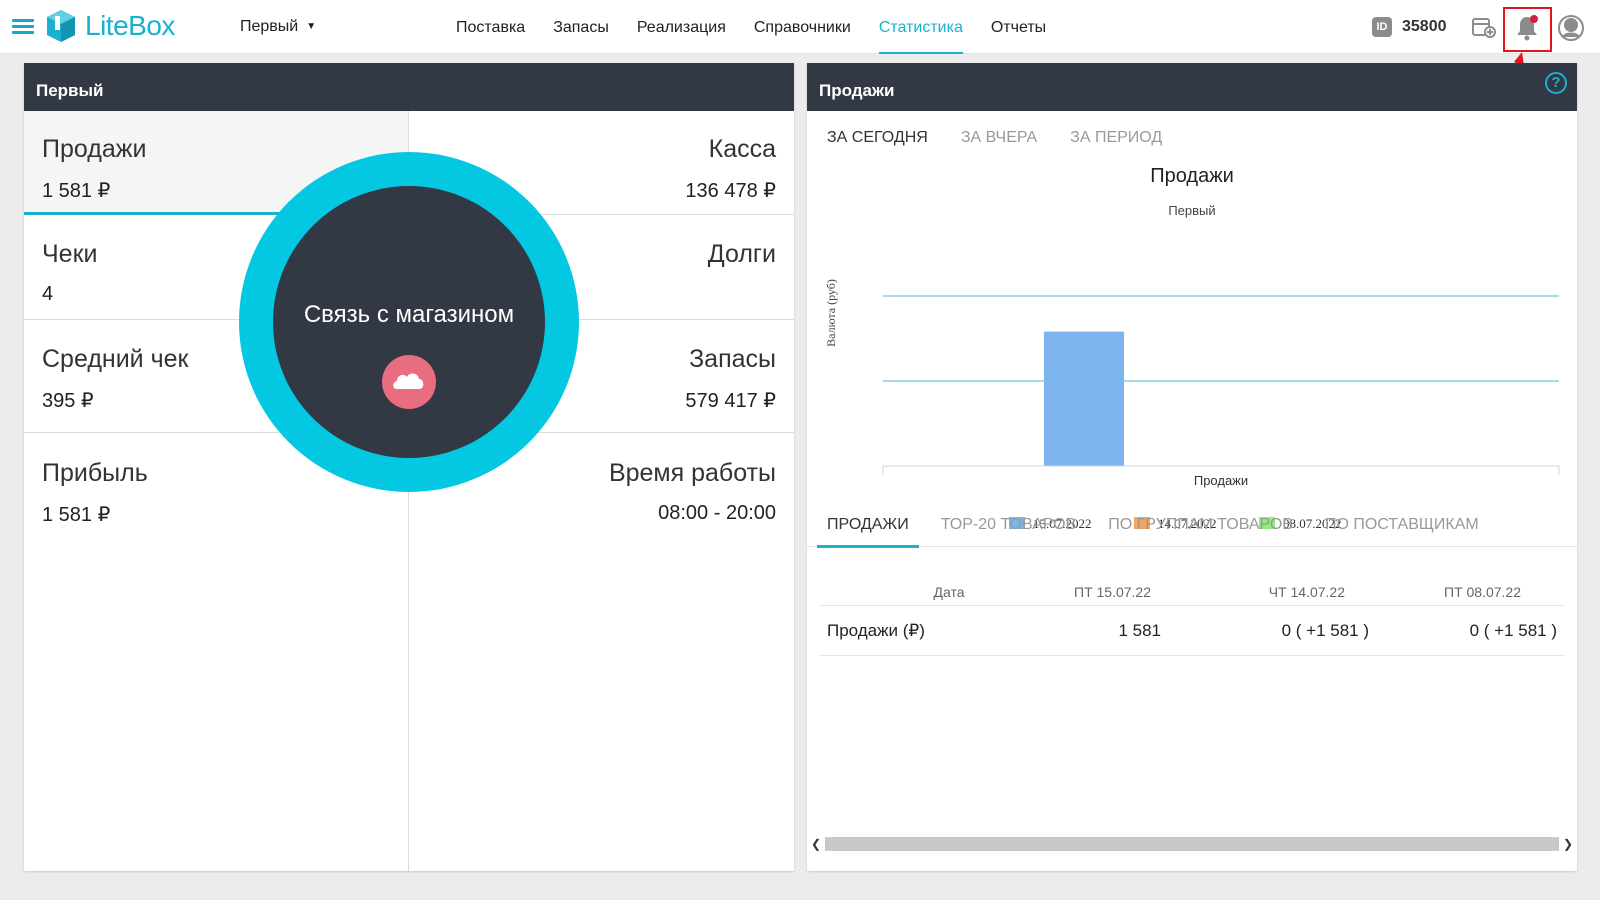 The height and width of the screenshot is (900, 1600). Describe the element at coordinates (1008, 524) in the screenshot. I see `tab-top20: ТОР-20 ТОВАРОВ` at that location.